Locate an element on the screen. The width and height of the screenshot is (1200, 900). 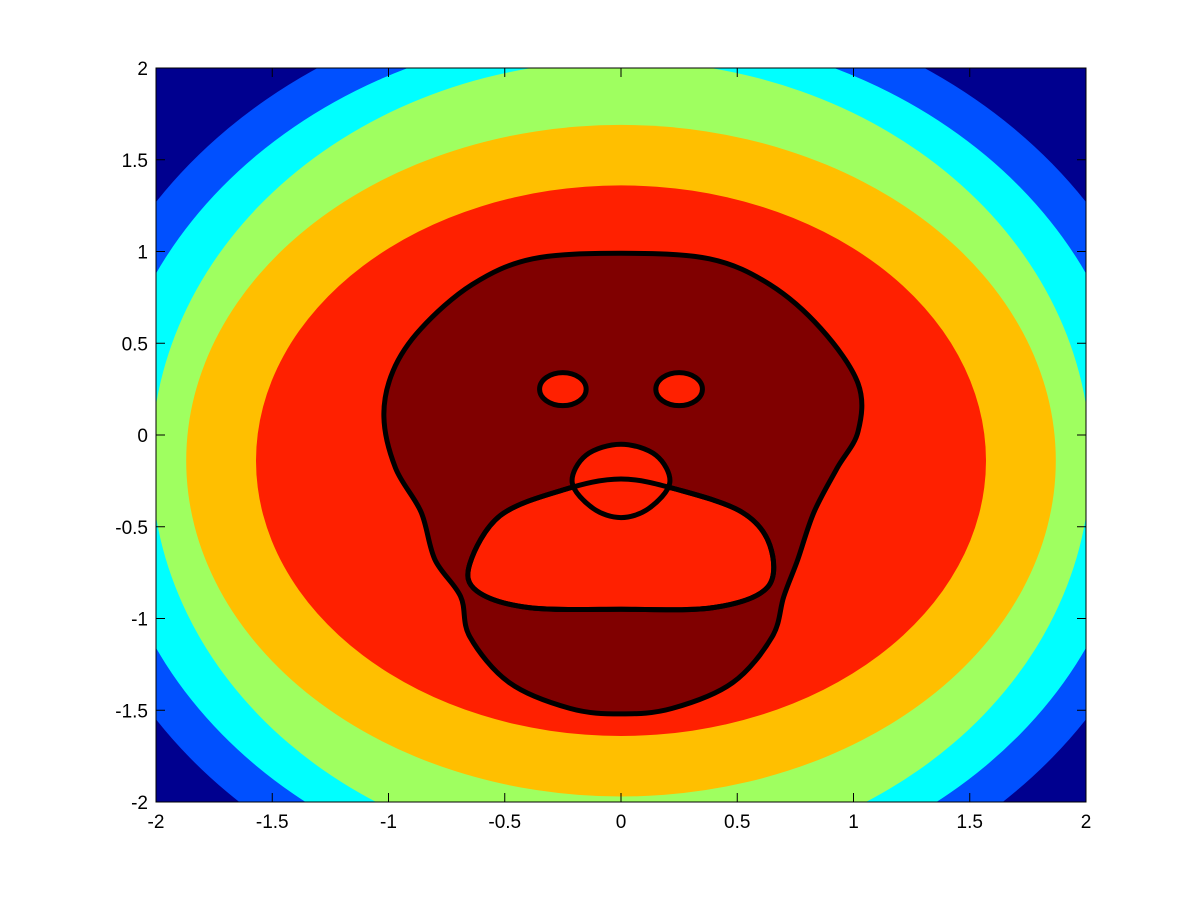
left-eye-contour is located at coordinates (563, 389).